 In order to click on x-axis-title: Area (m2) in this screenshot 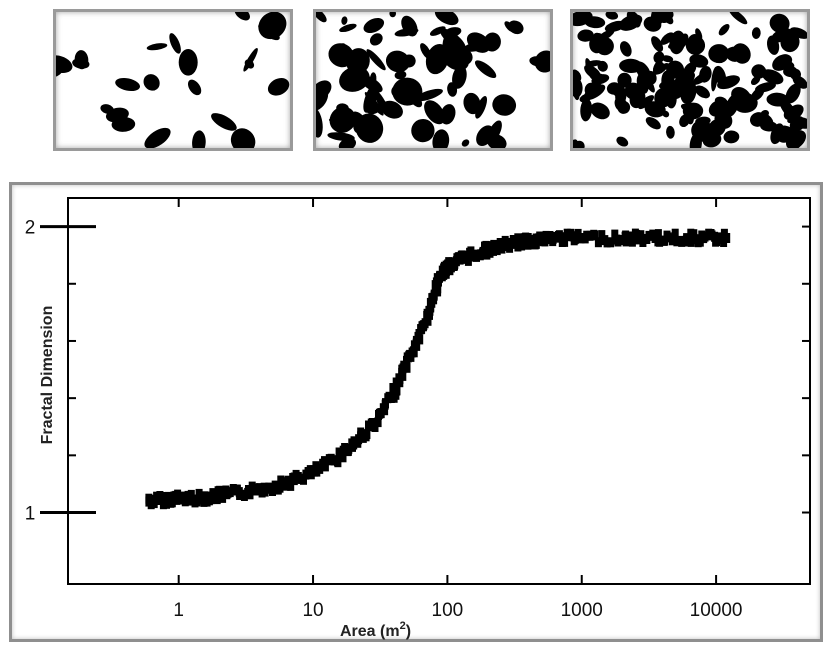, I will do `click(375, 630)`.